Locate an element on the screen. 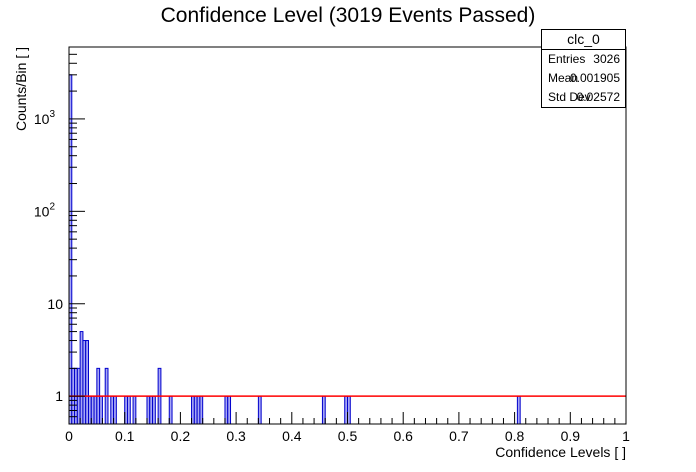 The image size is (696, 472). x-tick-label: 0.9 is located at coordinates (571, 436).